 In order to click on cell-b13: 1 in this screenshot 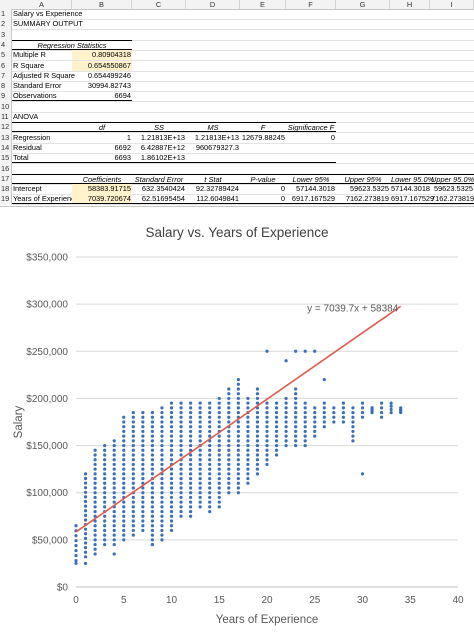, I will do `click(128, 137)`.